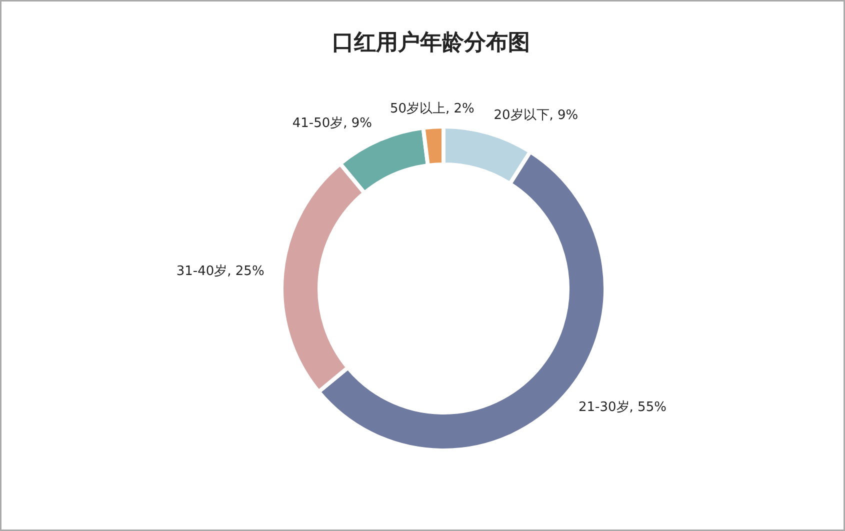 The height and width of the screenshot is (531, 845). What do you see at coordinates (220, 272) in the screenshot?
I see `slice-label: 31-40岁, 25%` at bounding box center [220, 272].